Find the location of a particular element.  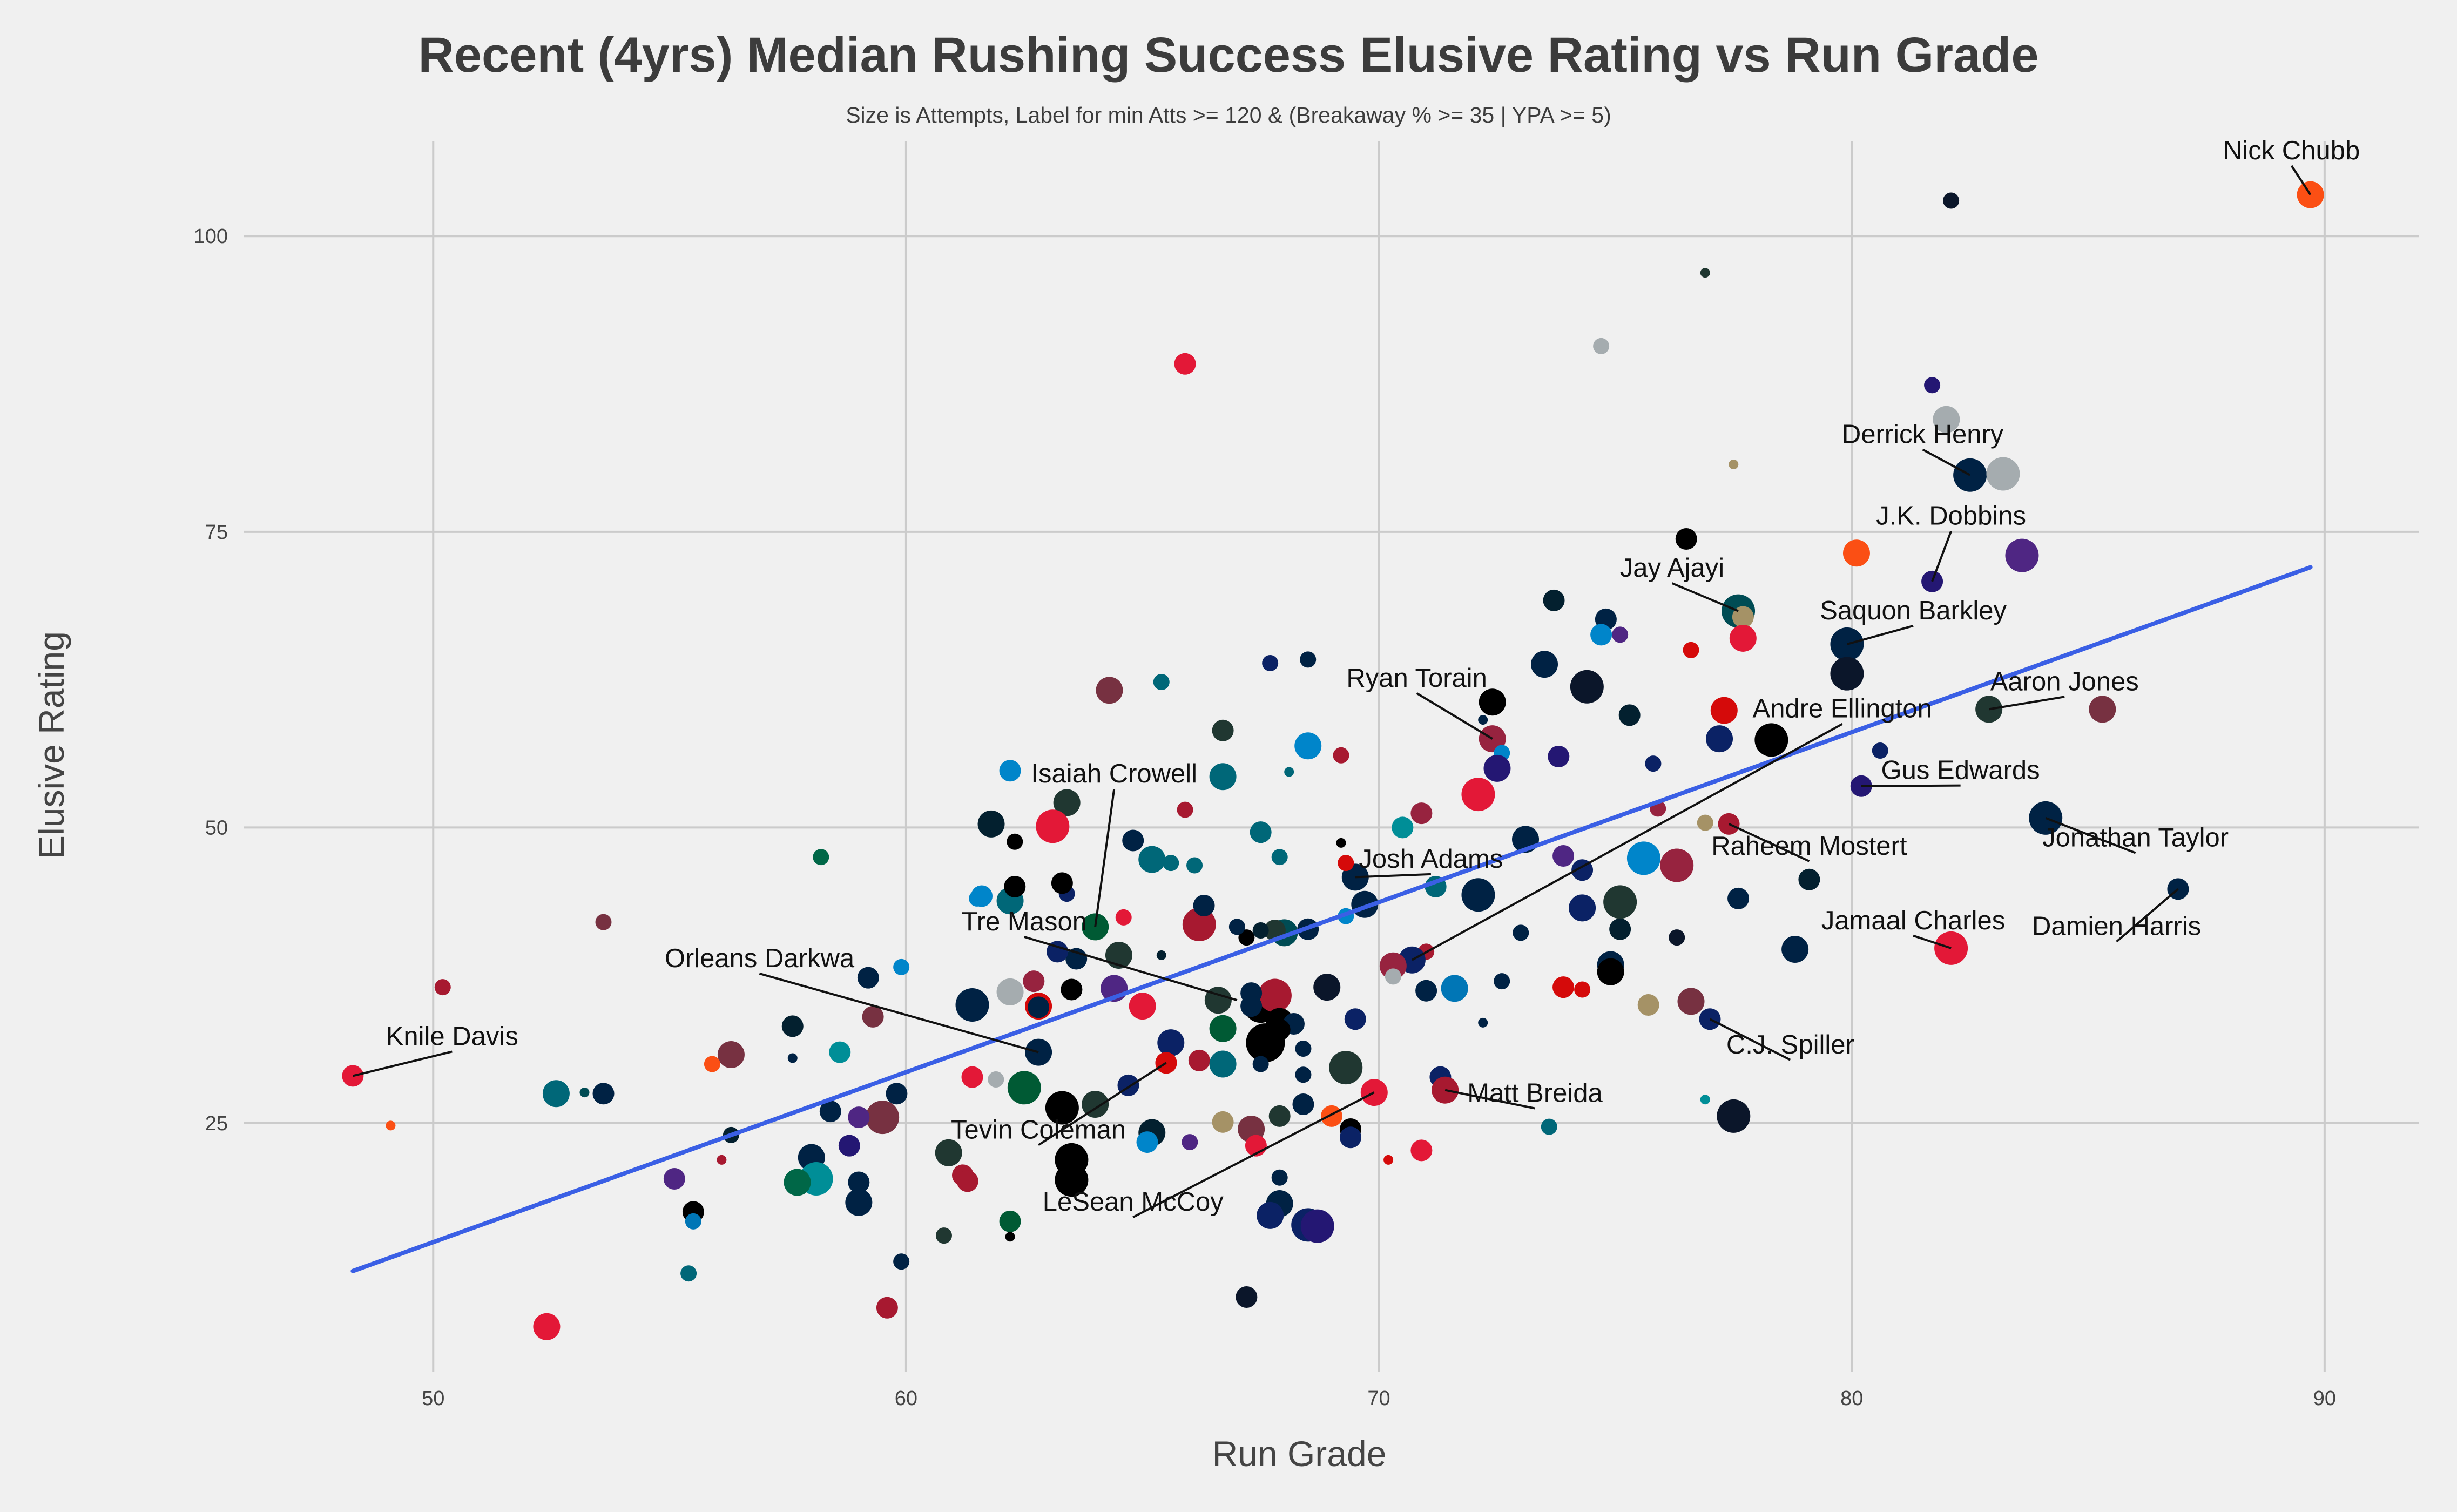

x-tick-label: 60 is located at coordinates (906, 1398).